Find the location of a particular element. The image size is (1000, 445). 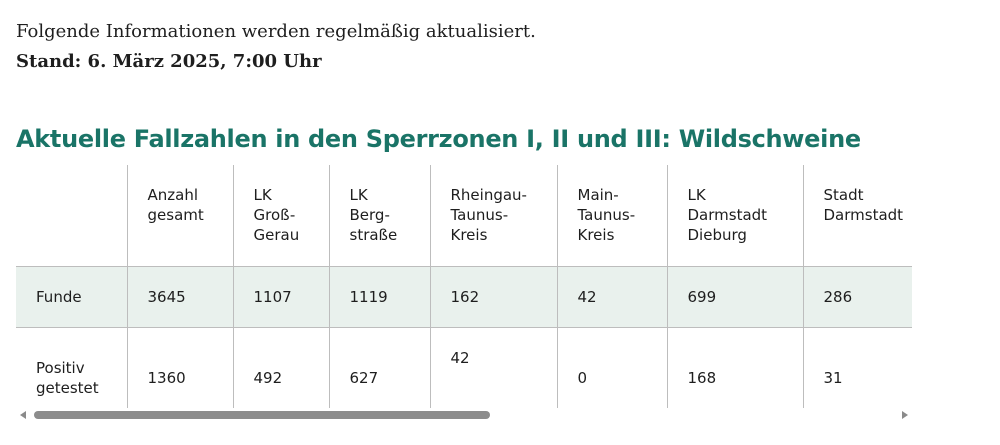

table-cell: 492 is located at coordinates (280, 367).